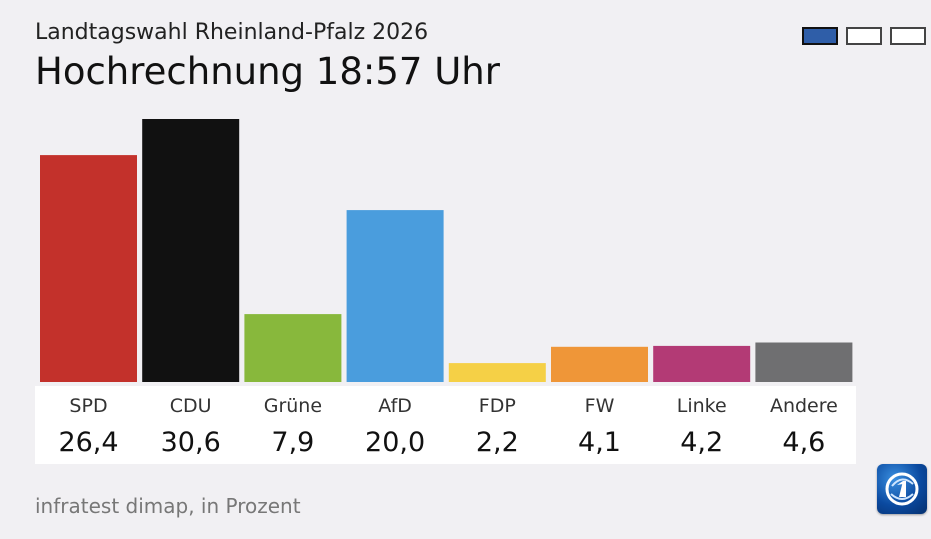 This screenshot has height=539, width=931. I want to click on bar-fw, so click(599, 364).